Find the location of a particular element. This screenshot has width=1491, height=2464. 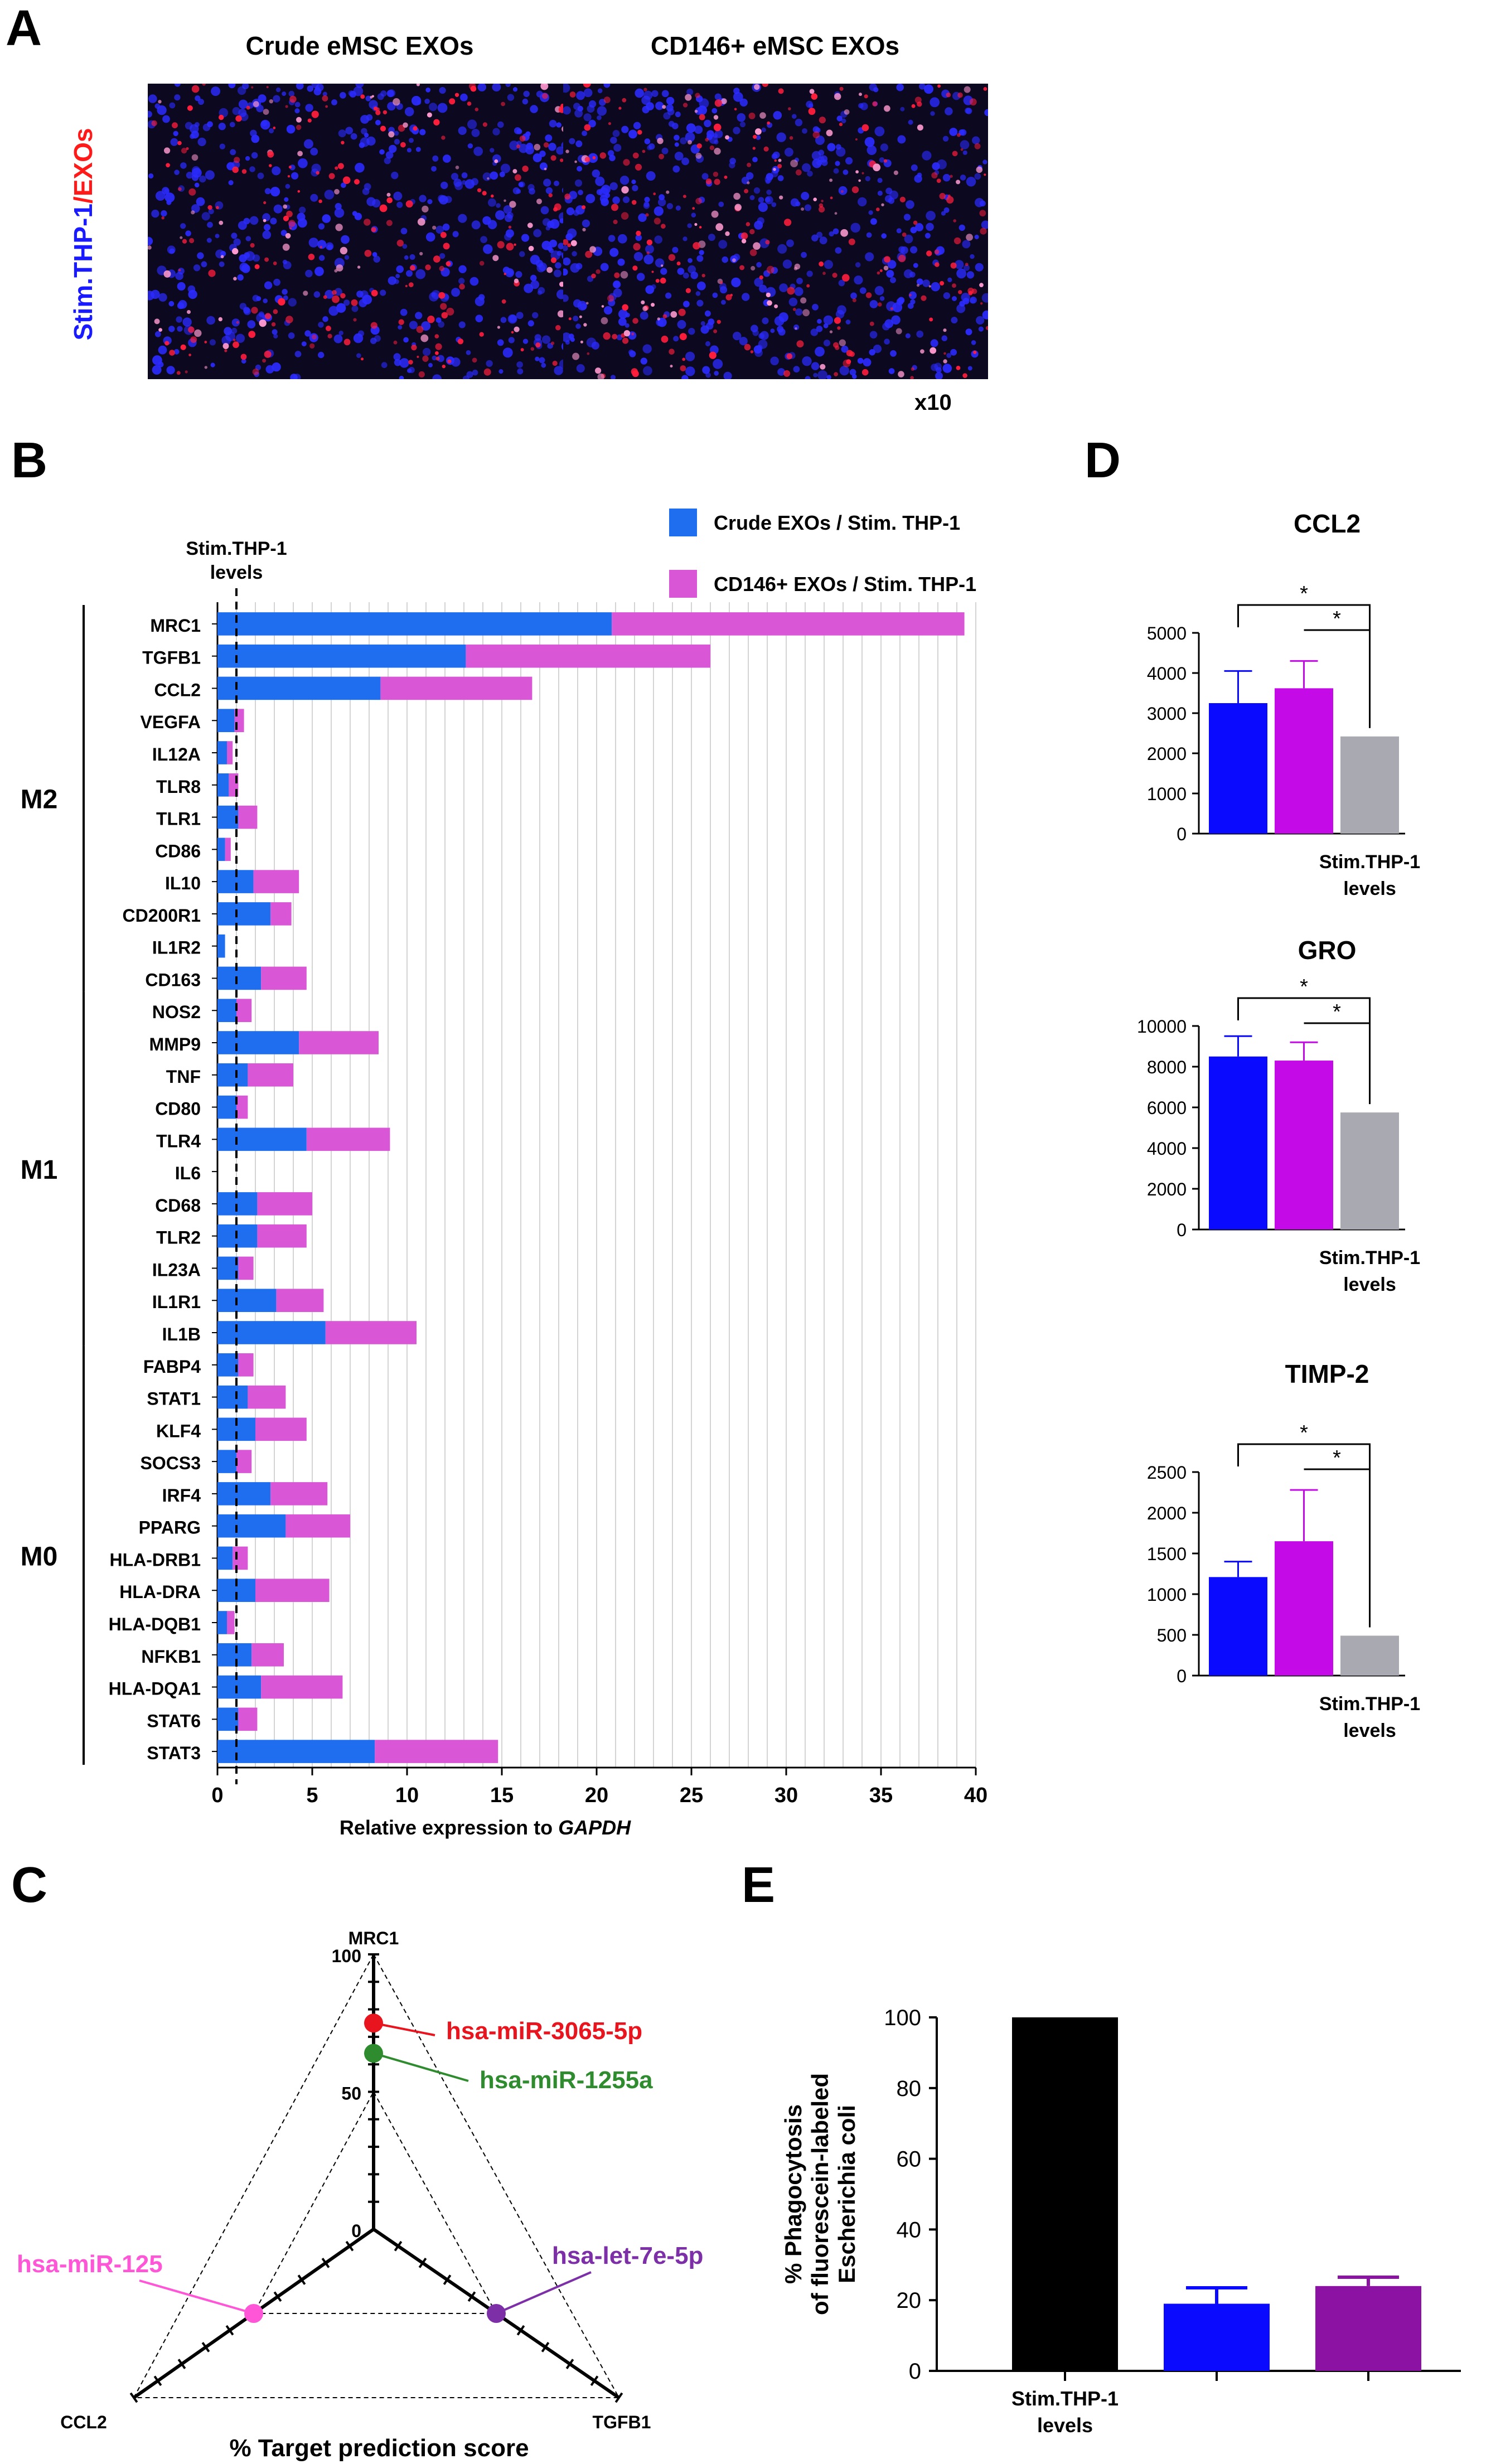

radar-tick is located at coordinates (205, 2347).